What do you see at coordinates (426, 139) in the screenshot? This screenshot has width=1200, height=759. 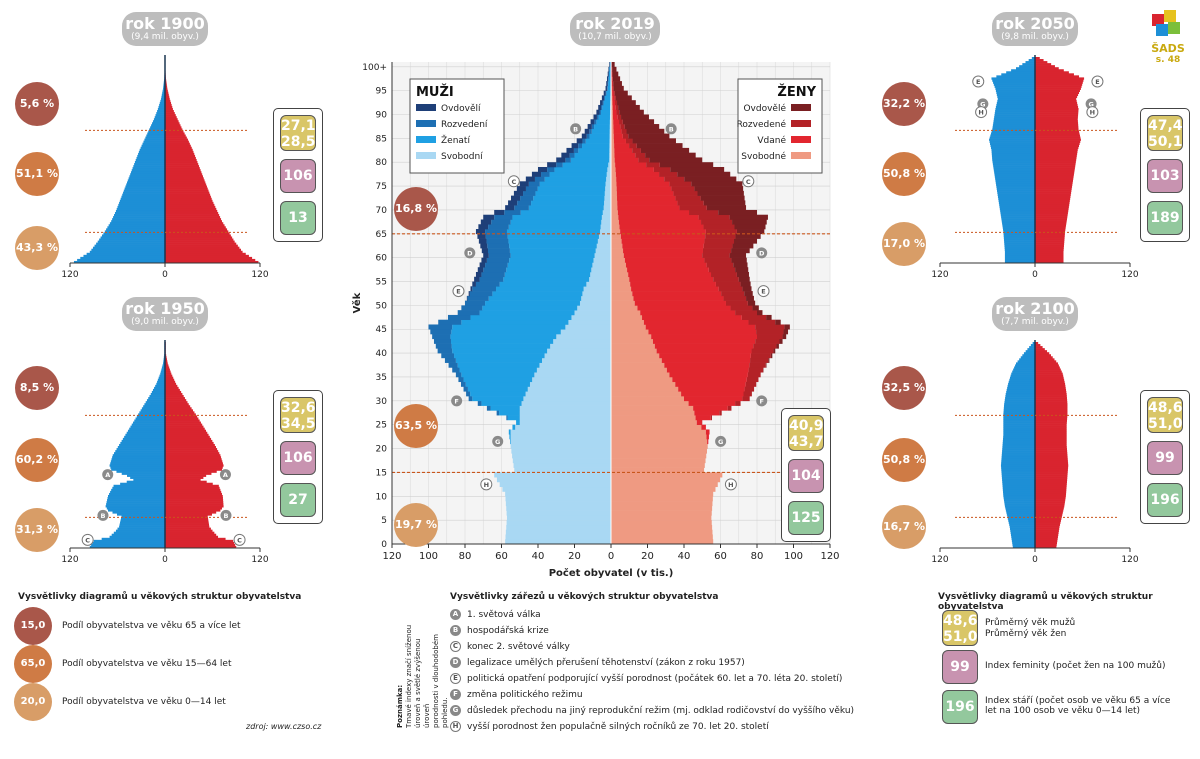 I see `legend-male-swatch` at bounding box center [426, 139].